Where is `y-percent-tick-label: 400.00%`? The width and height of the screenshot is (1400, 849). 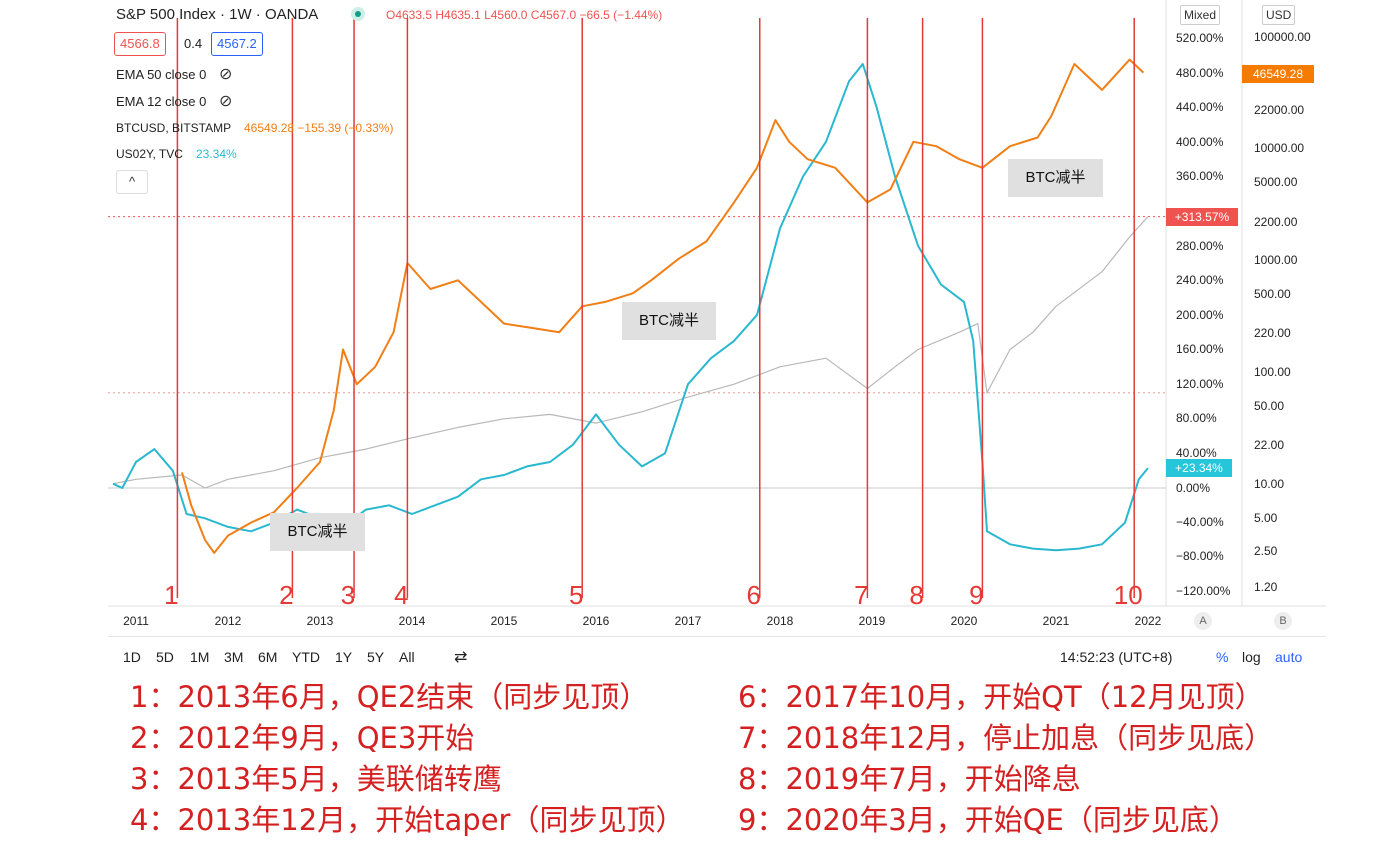
y-percent-tick-label: 400.00% is located at coordinates (1200, 142).